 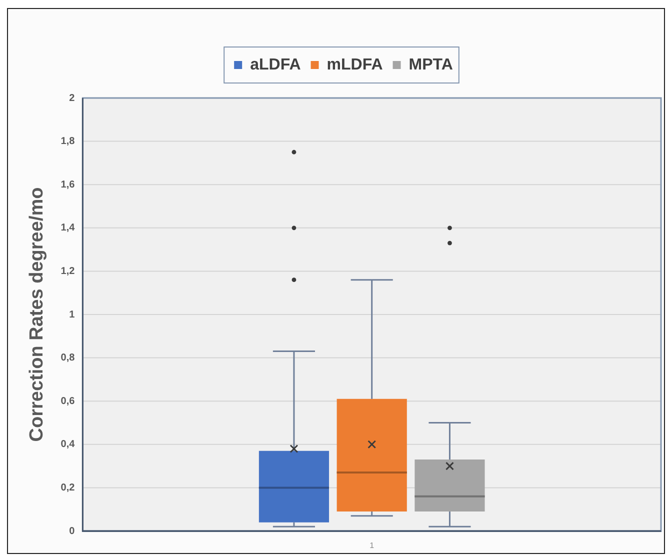 I want to click on y-tick-label: 1,4, so click(x=68, y=228).